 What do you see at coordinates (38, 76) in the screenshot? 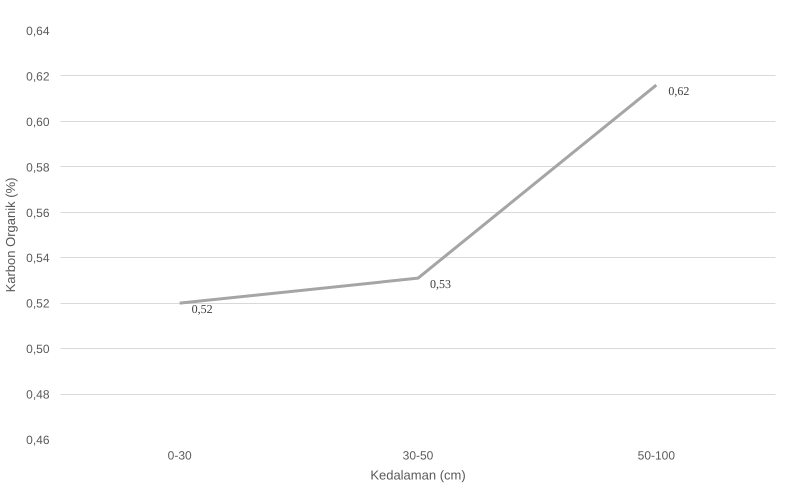
I see `y-tick-label: 0,62` at bounding box center [38, 76].